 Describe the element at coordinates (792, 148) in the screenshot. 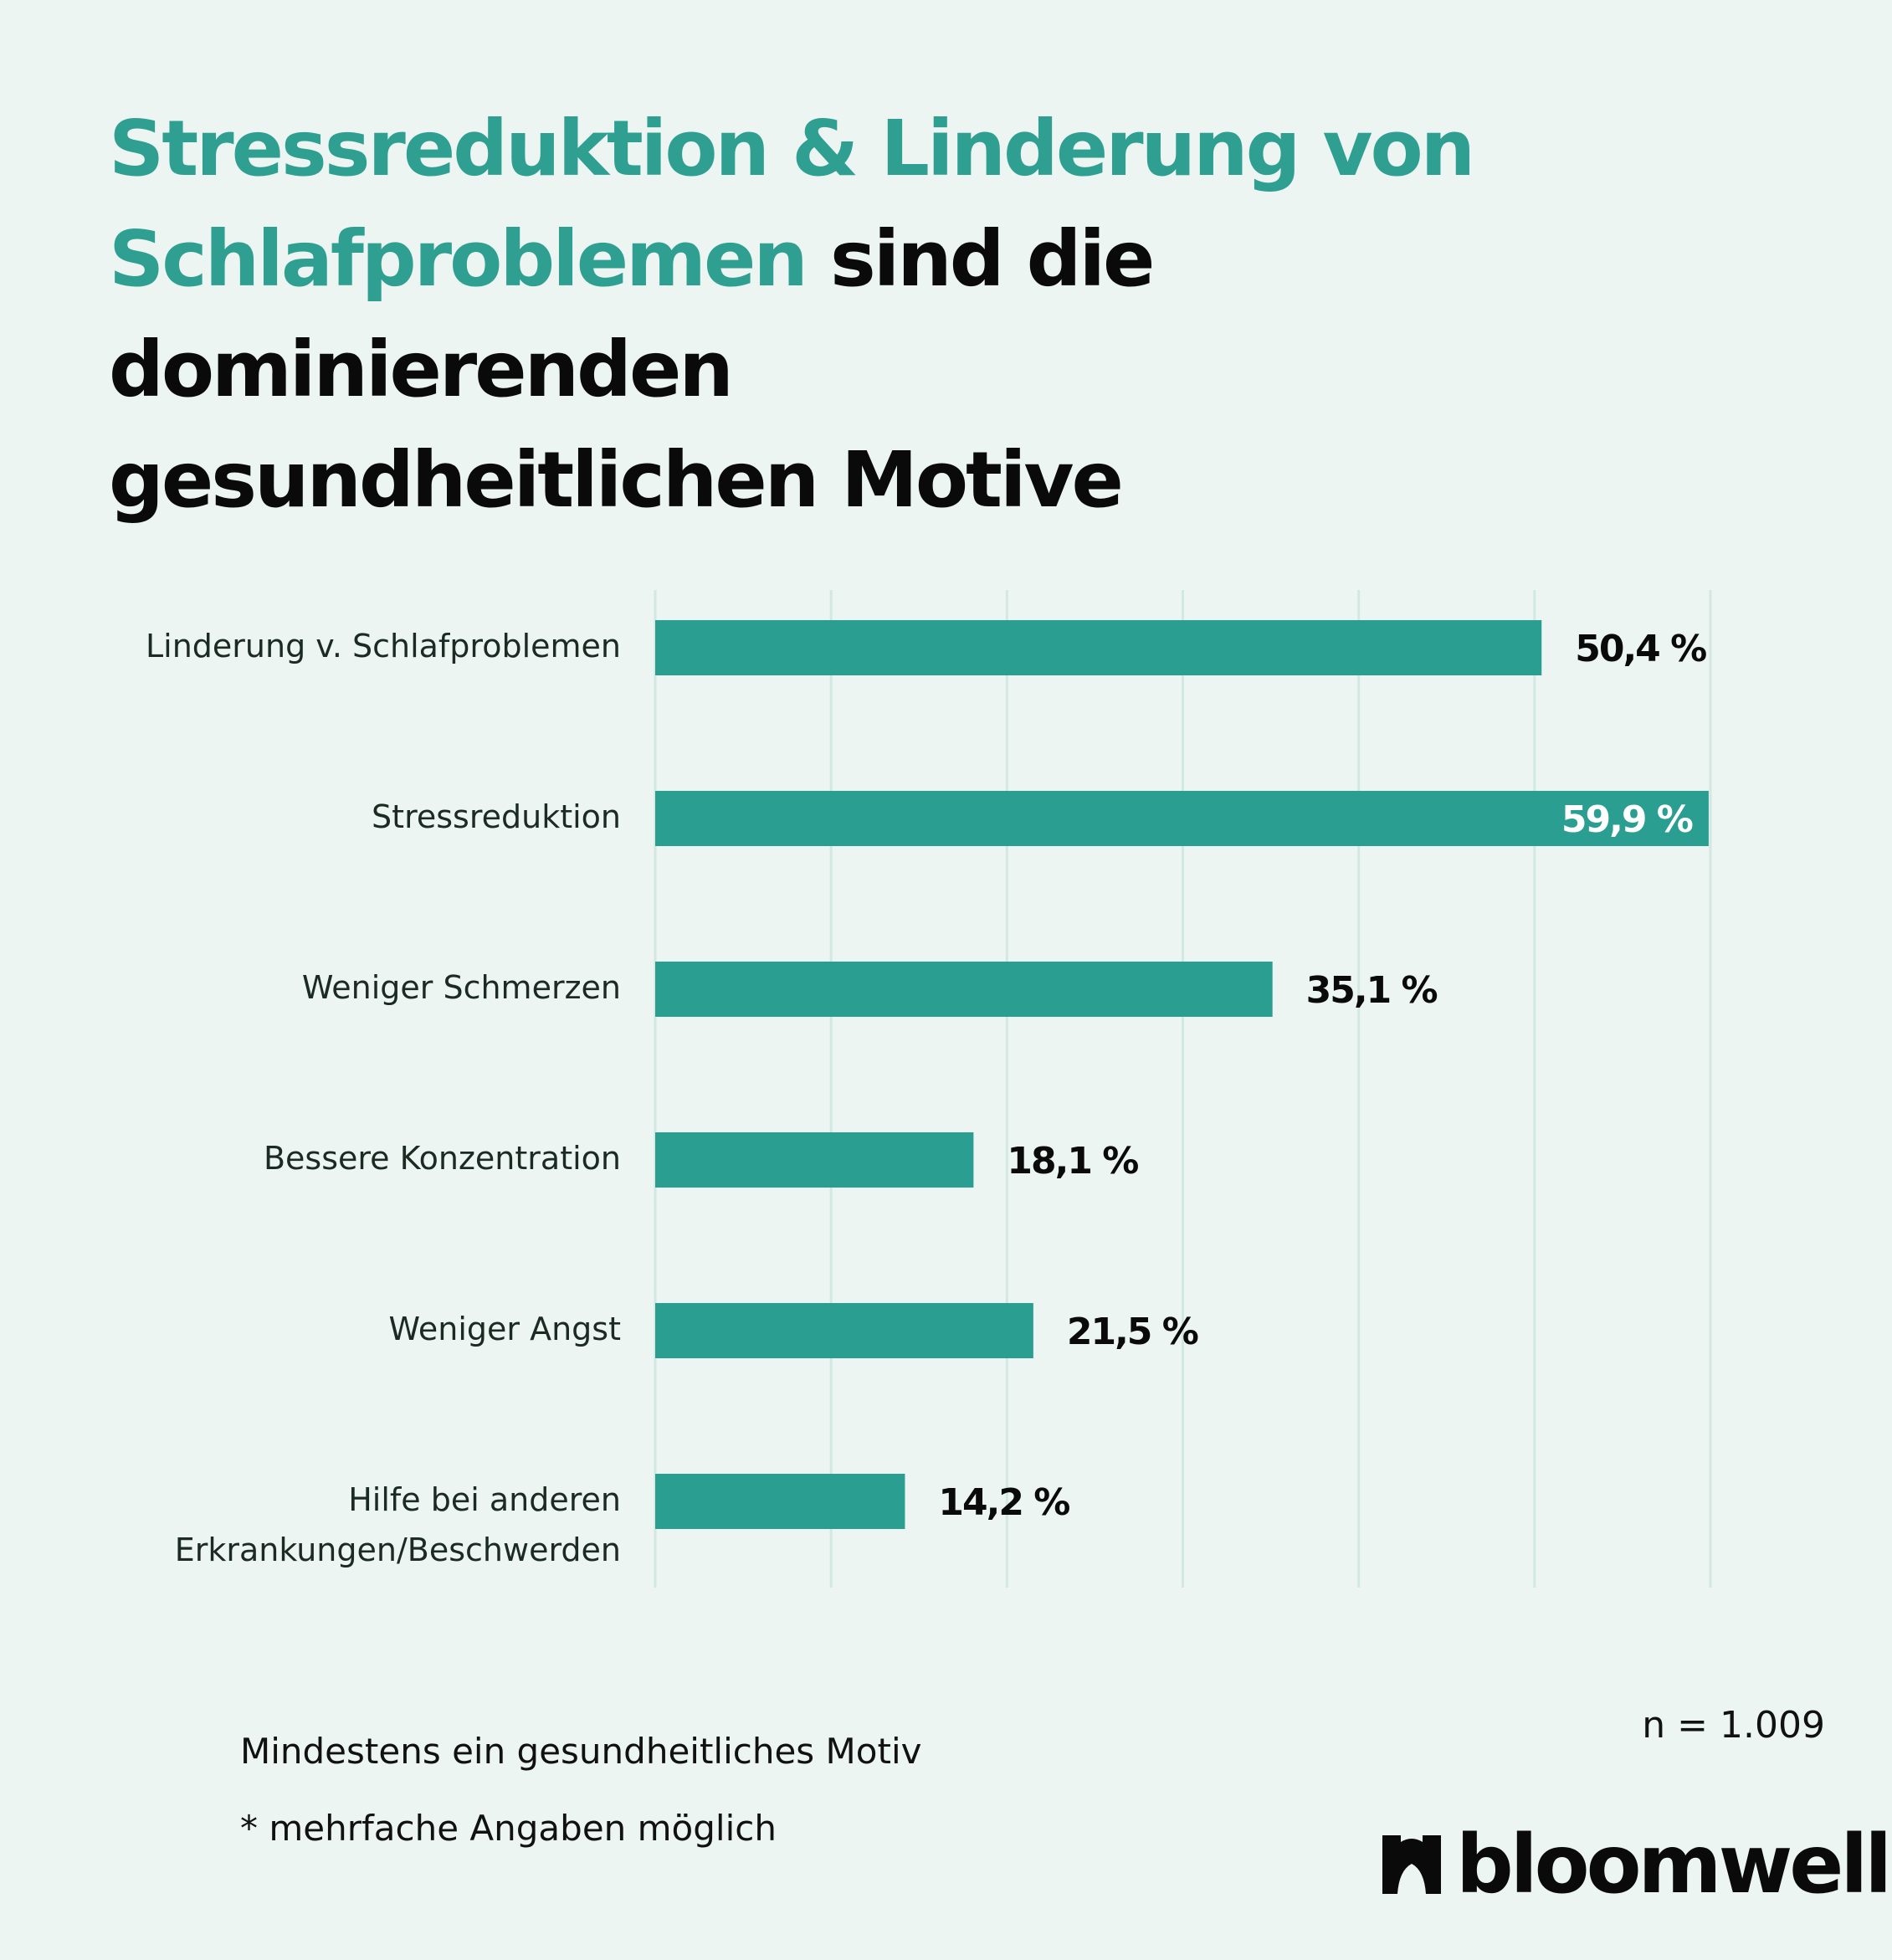

I see `title-accent-line1: Stressreduktion & Linderung von` at that location.